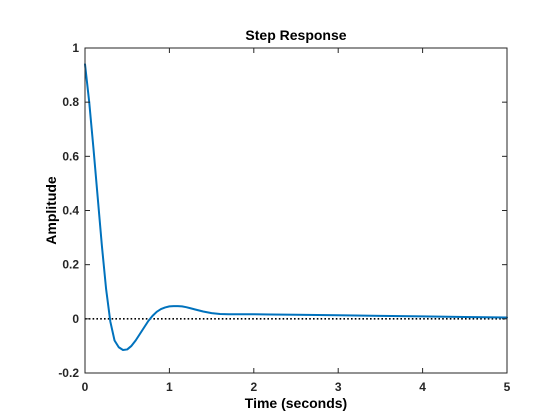 The width and height of the screenshot is (560, 420). What do you see at coordinates (296, 403) in the screenshot?
I see `x-axis-title: Time (seconds)` at bounding box center [296, 403].